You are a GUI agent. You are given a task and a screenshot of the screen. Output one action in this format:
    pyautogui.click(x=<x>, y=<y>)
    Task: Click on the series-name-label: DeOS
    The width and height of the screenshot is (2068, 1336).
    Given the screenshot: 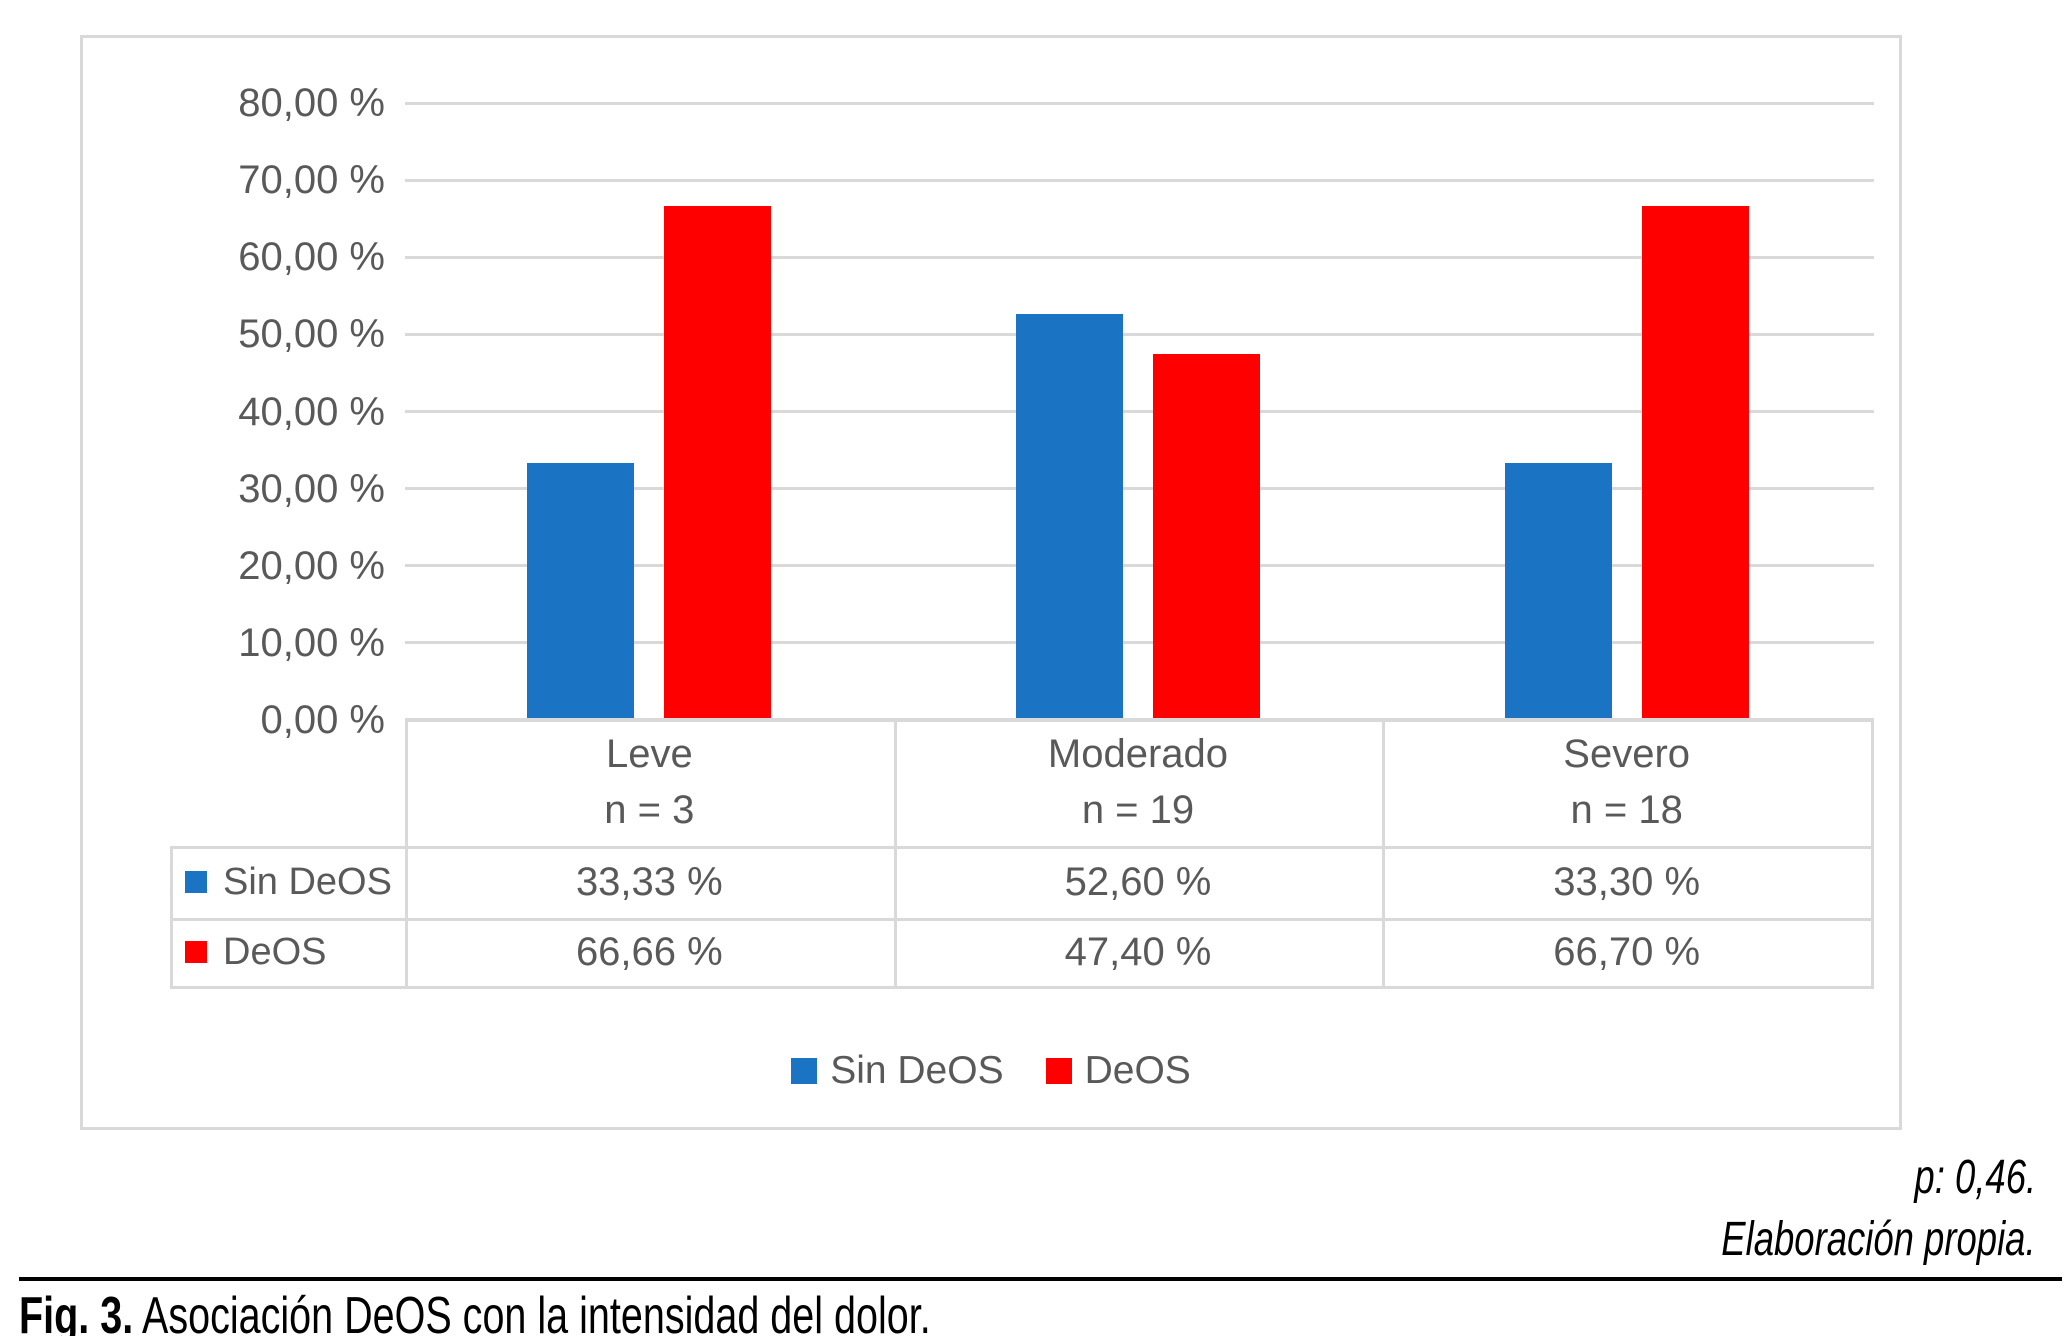 What is the action you would take?
    pyautogui.click(x=275, y=951)
    